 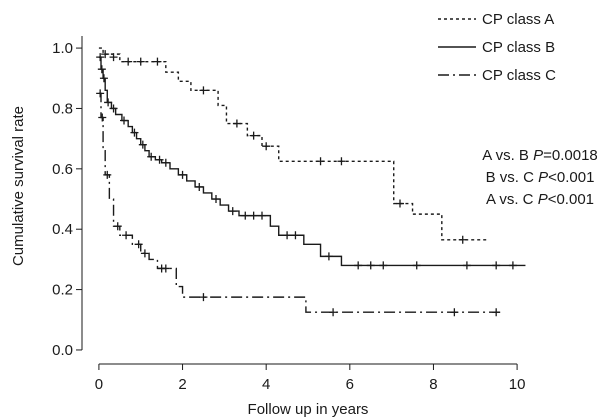 I want to click on y-axis-label: Cumulative survival rate, so click(x=18, y=186).